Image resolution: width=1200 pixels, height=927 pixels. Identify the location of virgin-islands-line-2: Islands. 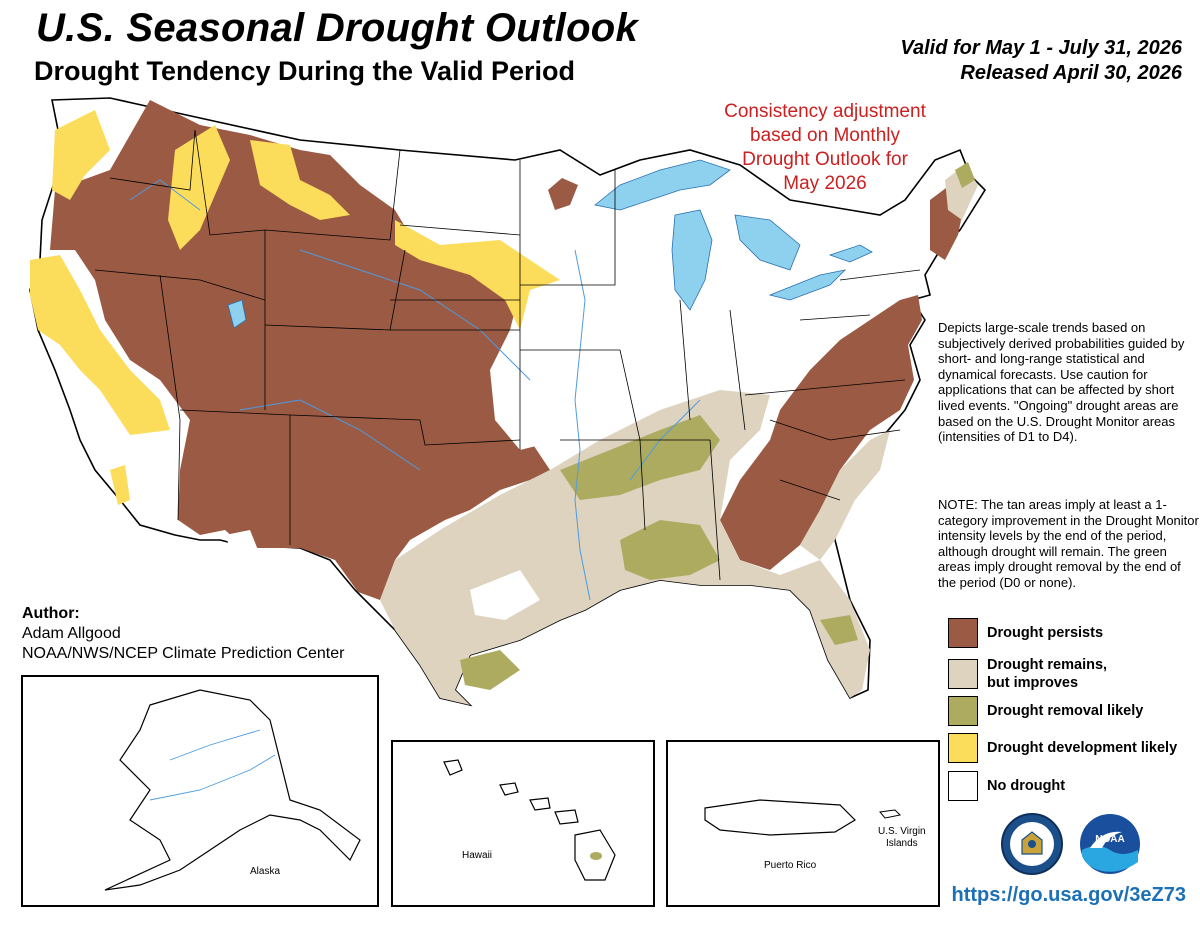
(901, 843).